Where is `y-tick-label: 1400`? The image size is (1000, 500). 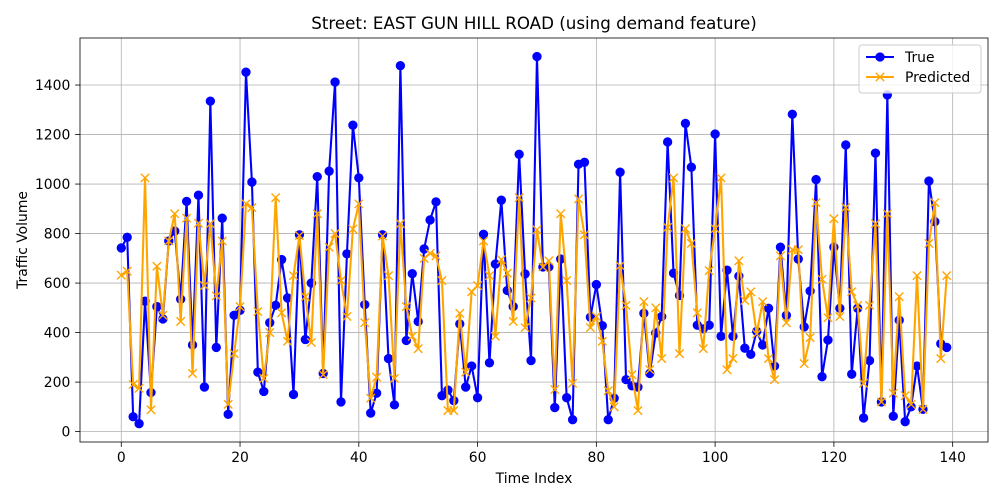 y-tick-label: 1400 is located at coordinates (52, 86).